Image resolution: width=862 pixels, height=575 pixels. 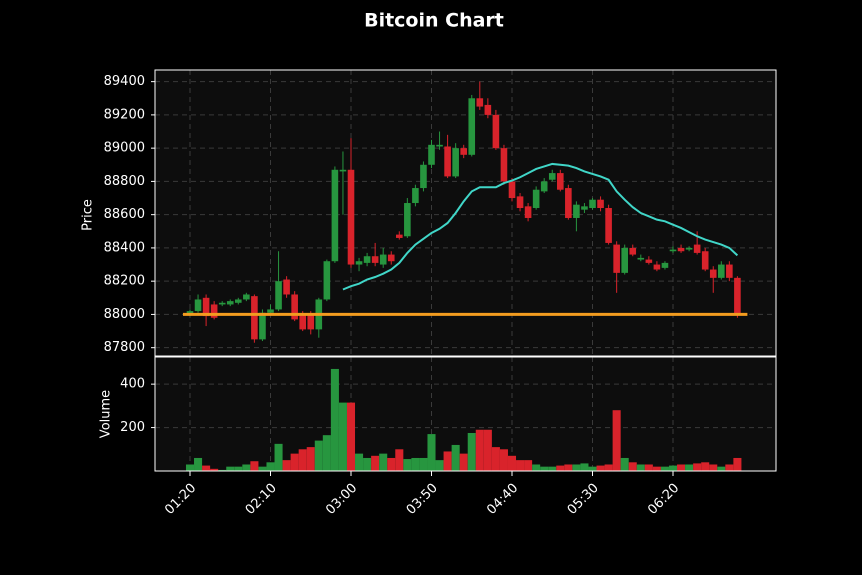 I want to click on y-axis-label: Price, so click(x=88, y=215).